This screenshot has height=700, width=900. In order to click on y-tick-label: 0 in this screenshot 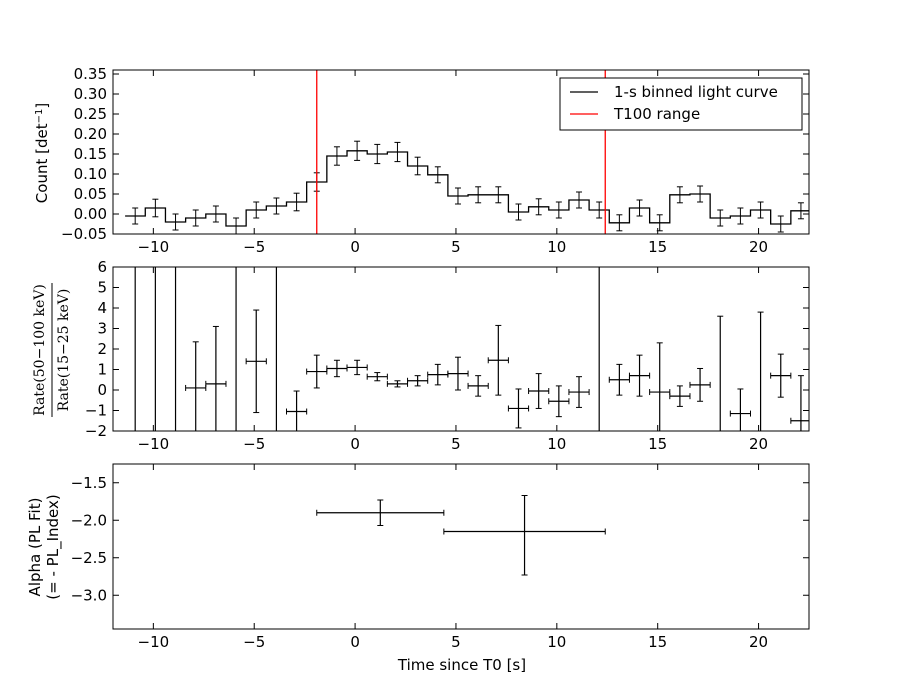, I will do `click(102, 390)`.